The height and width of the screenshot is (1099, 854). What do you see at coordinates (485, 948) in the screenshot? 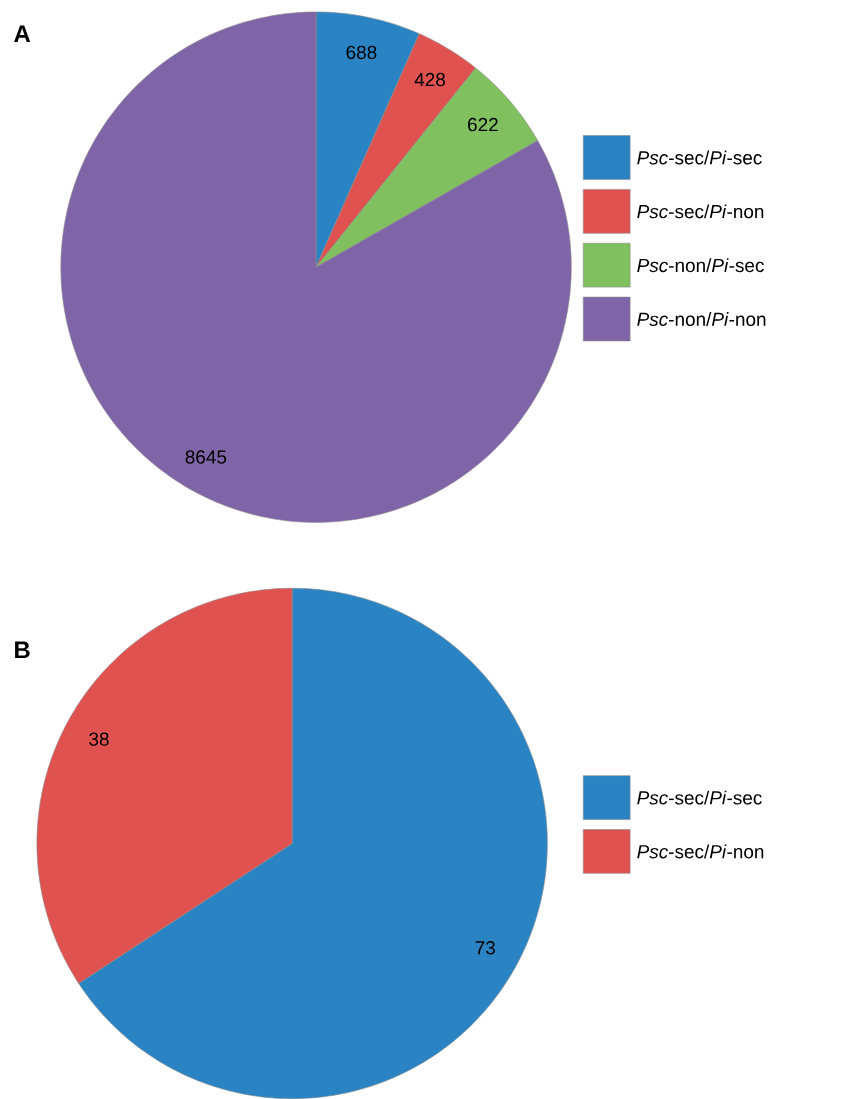
I see `data-label: 73` at bounding box center [485, 948].